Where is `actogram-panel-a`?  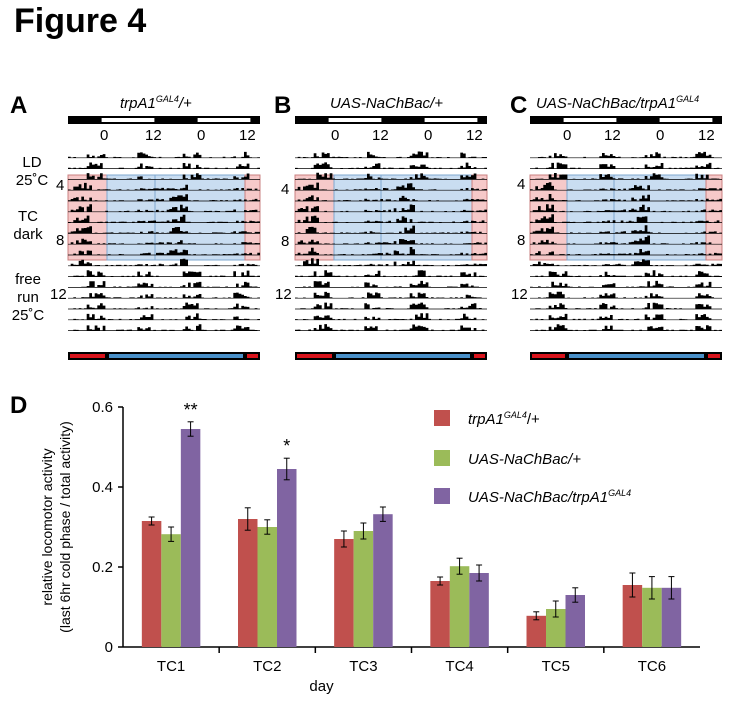
actogram-panel-a is located at coordinates (164, 238).